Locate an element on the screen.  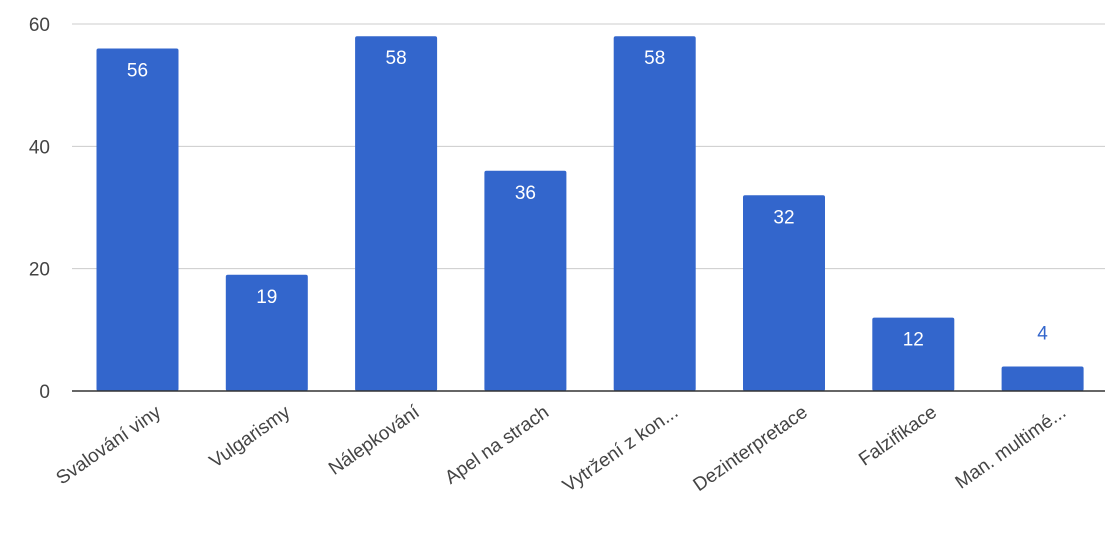
x-tick-label: Dezinterpretace is located at coordinates (751, 449).